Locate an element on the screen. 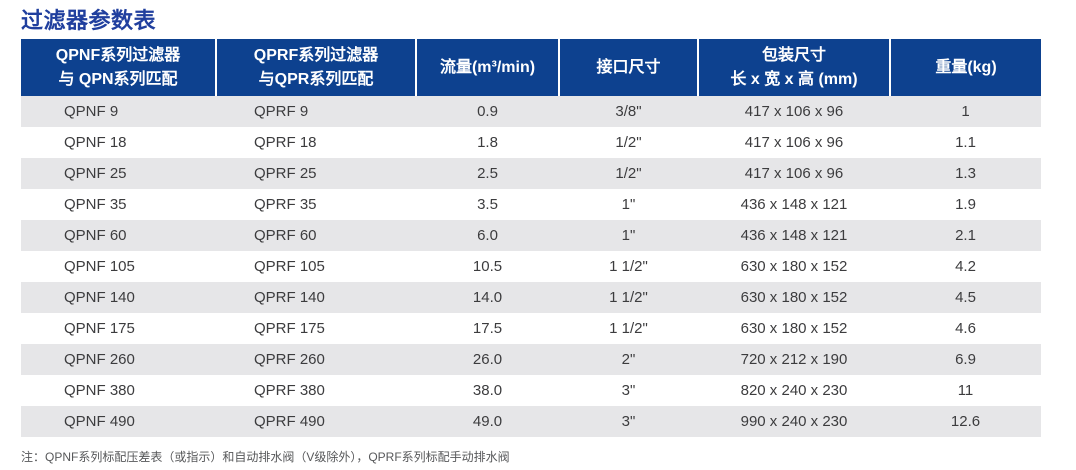  table-cell: 6.0 is located at coordinates (487, 235).